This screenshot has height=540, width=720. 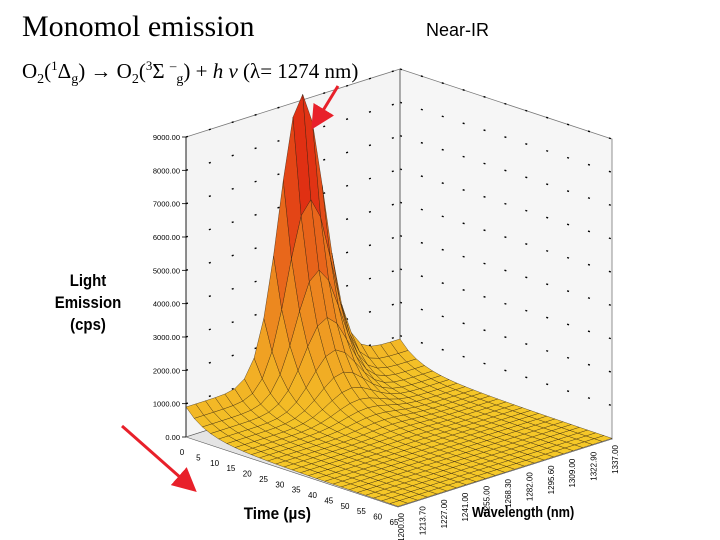 What do you see at coordinates (166, 204) in the screenshot?
I see `z-tick-label: 7000.00` at bounding box center [166, 204].